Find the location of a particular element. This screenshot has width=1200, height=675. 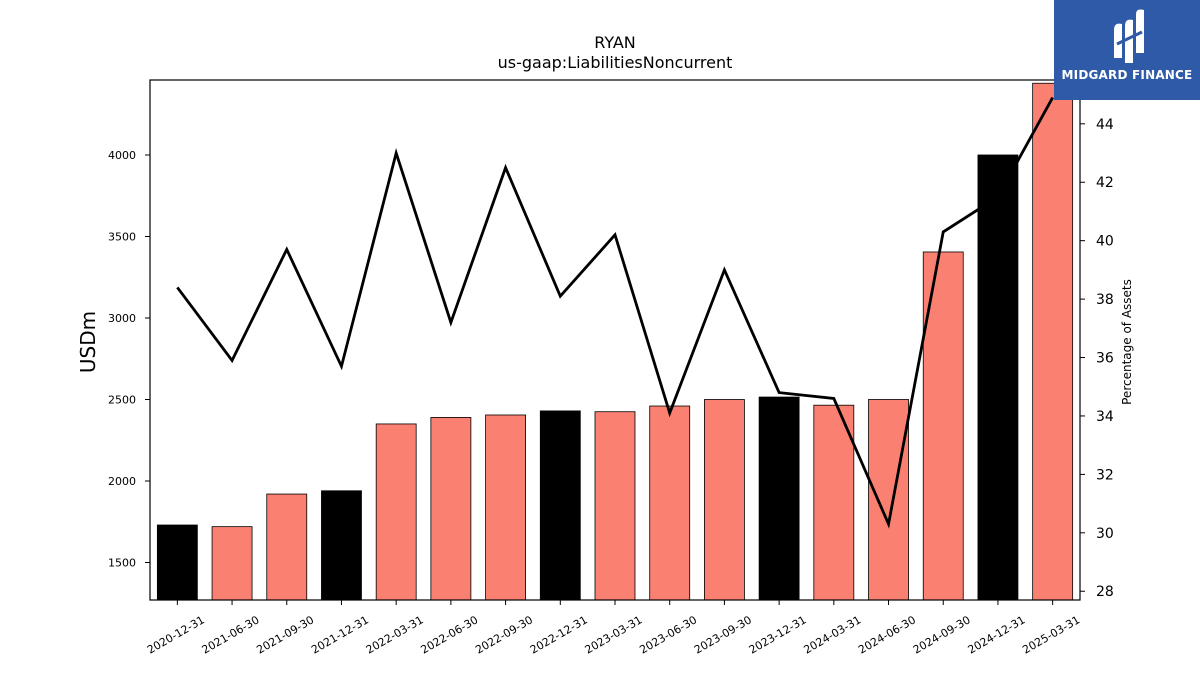

x-tick-label: 2022-09-30 is located at coordinates (504, 634).